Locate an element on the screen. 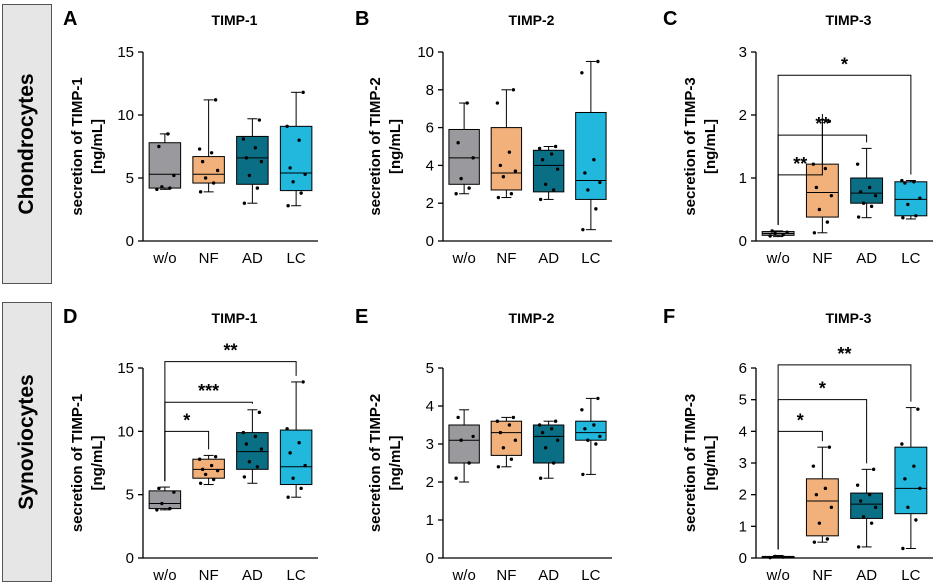 The image size is (941, 586). y-axis-label-line: secretion of TIMP-2 is located at coordinates (375, 463).